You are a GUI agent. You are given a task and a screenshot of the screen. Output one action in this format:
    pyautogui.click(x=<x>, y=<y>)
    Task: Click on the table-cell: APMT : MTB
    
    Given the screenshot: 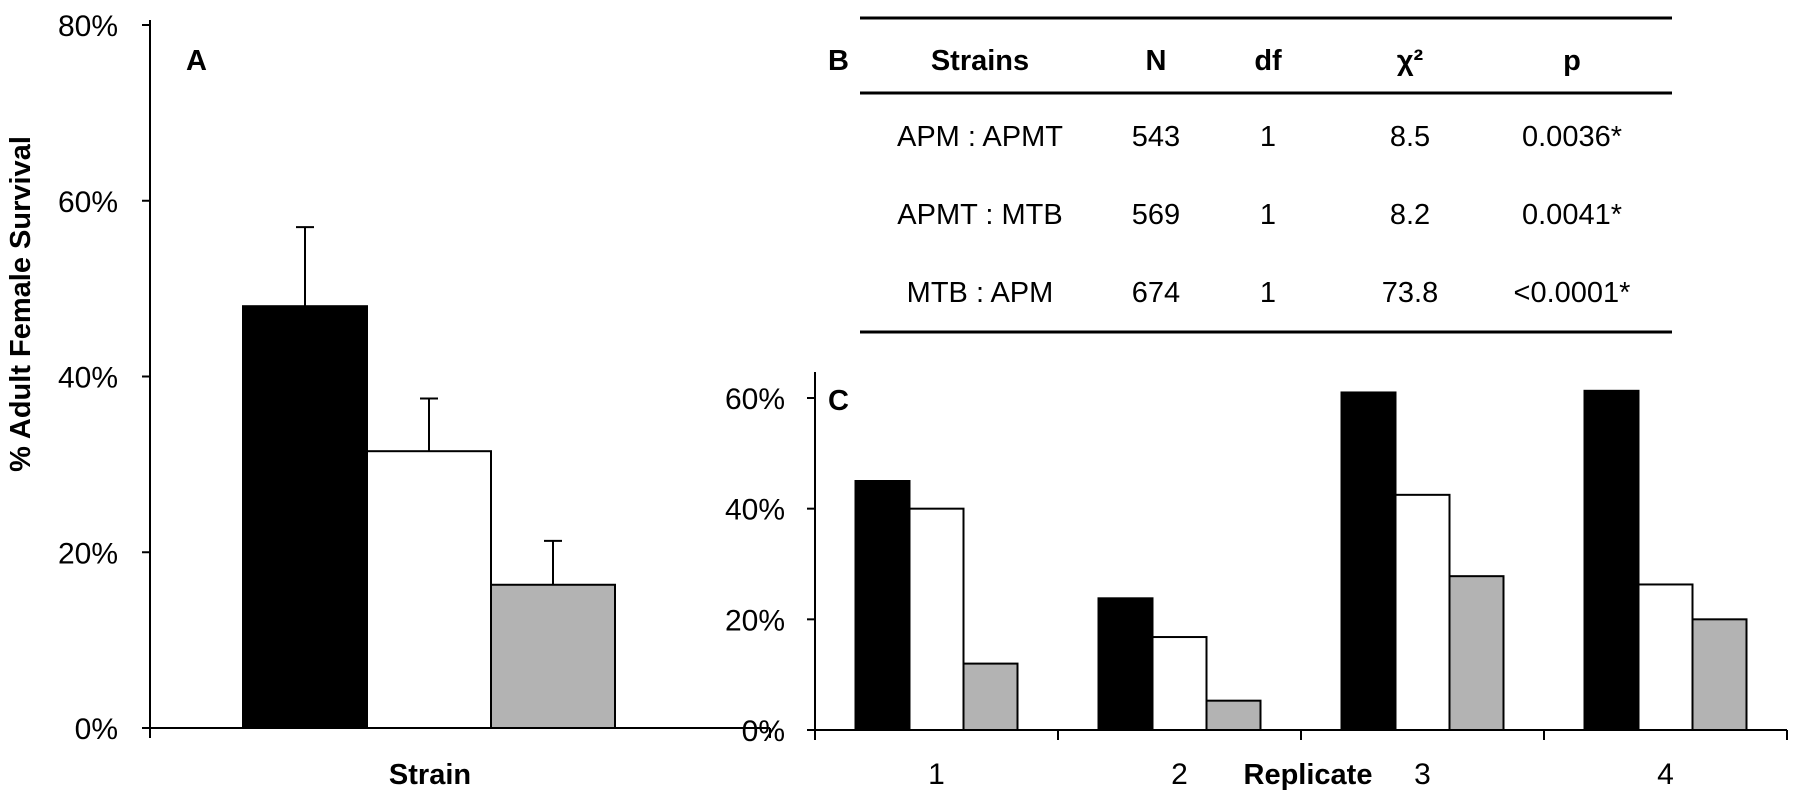 What is the action you would take?
    pyautogui.click(x=979, y=215)
    